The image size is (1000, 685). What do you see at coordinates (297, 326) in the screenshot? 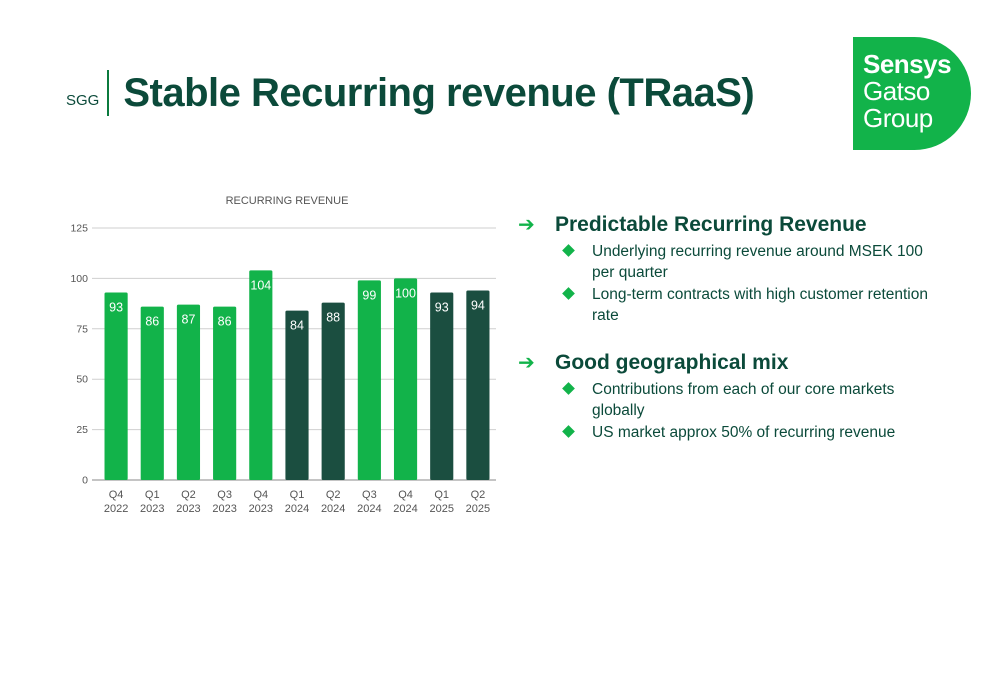
I see `data-label: 84` at bounding box center [297, 326].